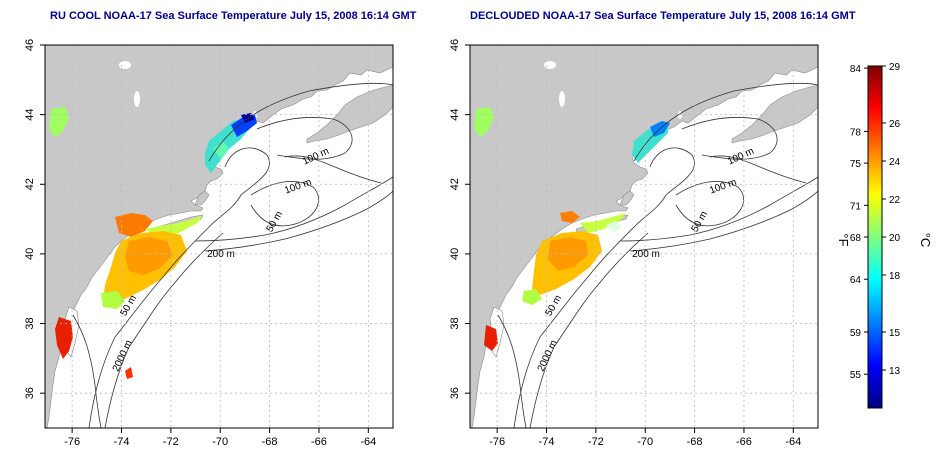 The width and height of the screenshot is (950, 475). I want to click on celsius-tick-label: 29, so click(895, 67).